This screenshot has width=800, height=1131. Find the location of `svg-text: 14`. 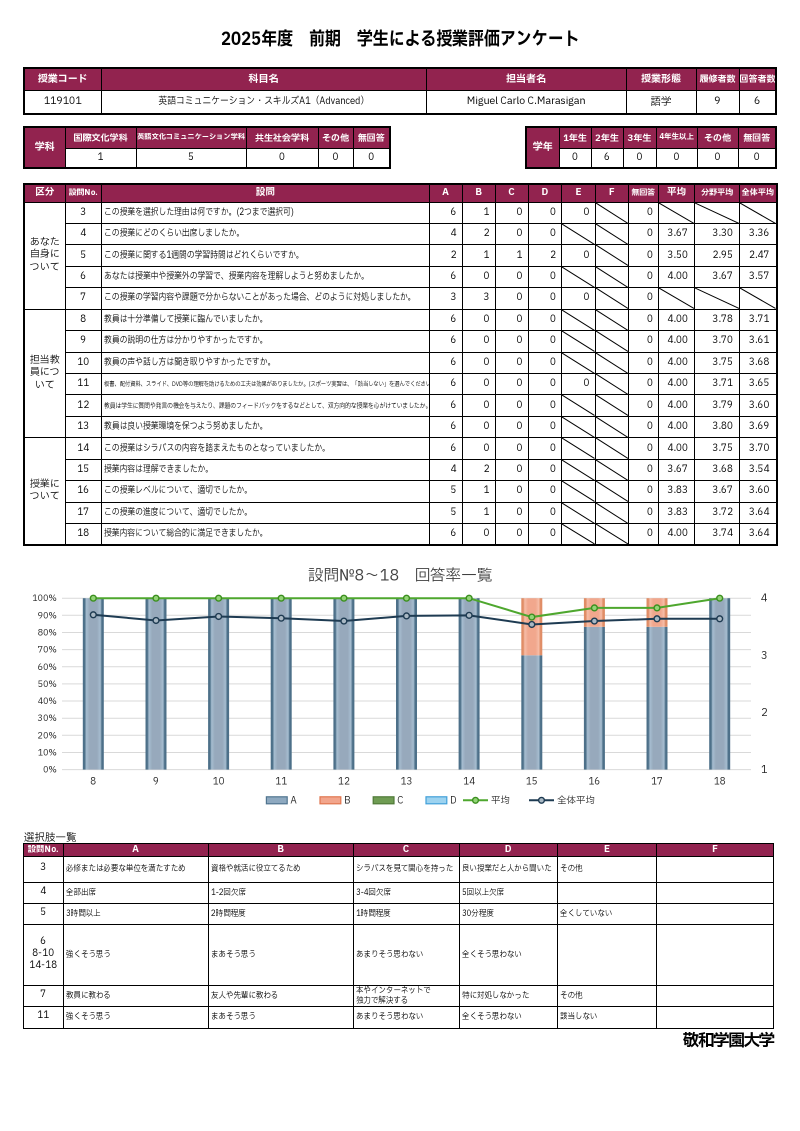

svg-text: 14 is located at coordinates (469, 783).